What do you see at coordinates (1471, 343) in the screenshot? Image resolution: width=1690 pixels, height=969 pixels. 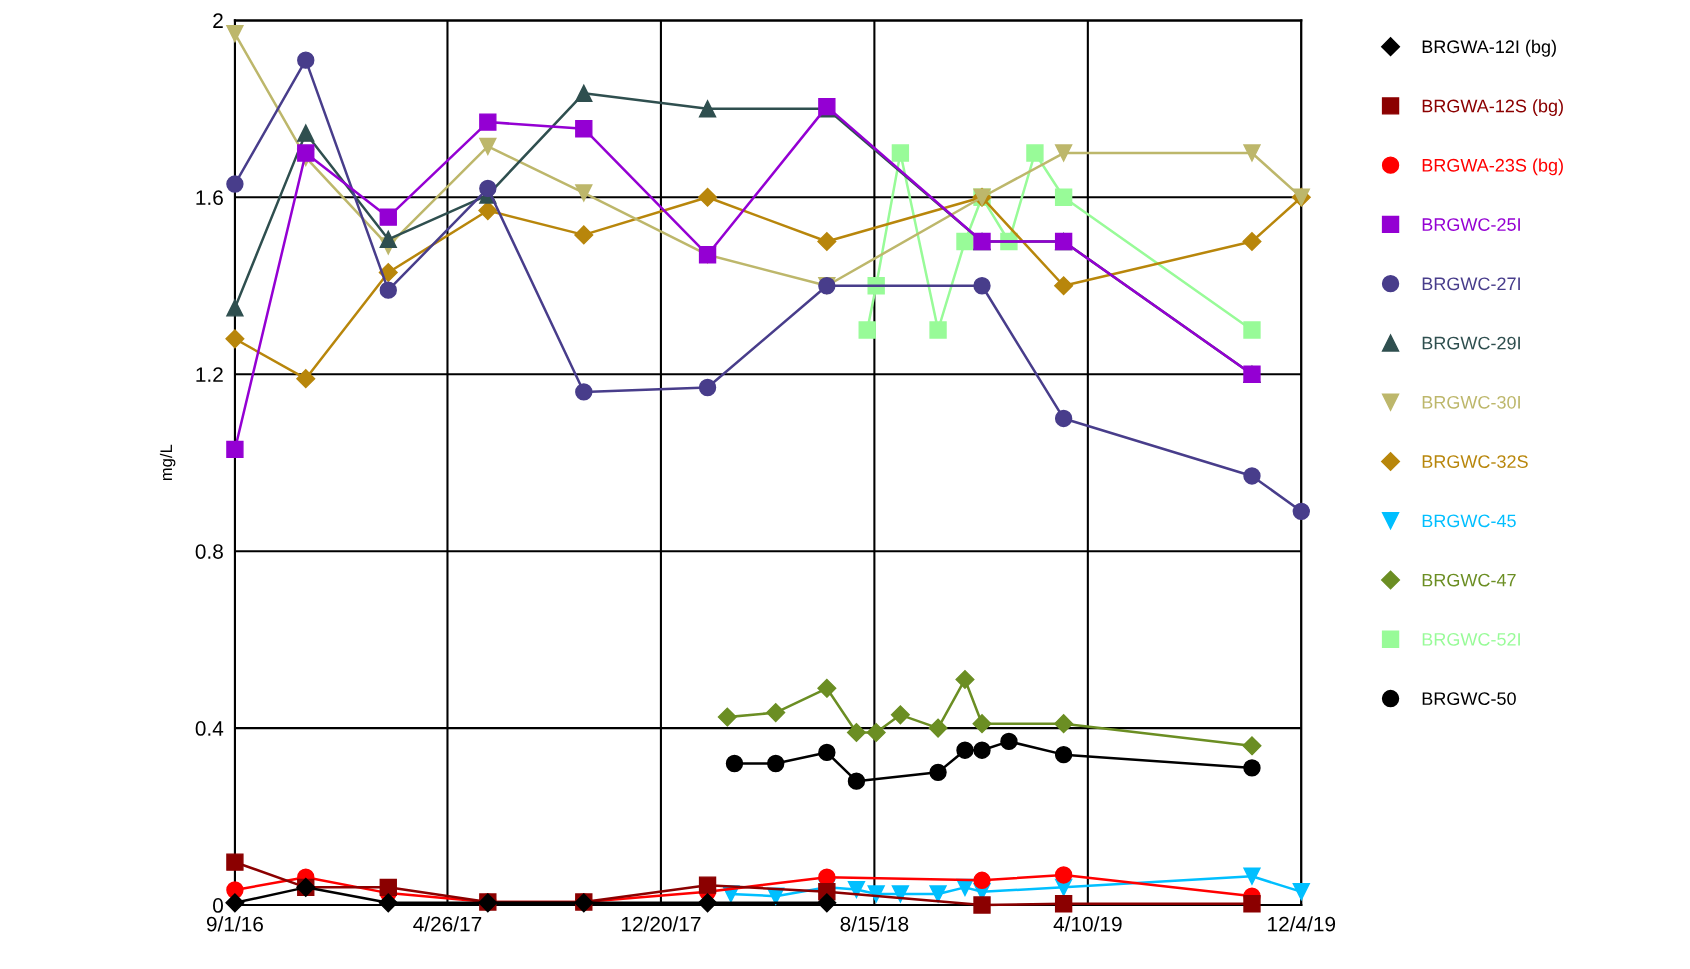 I see `legend-label: BRGWC-29I` at bounding box center [1471, 343].